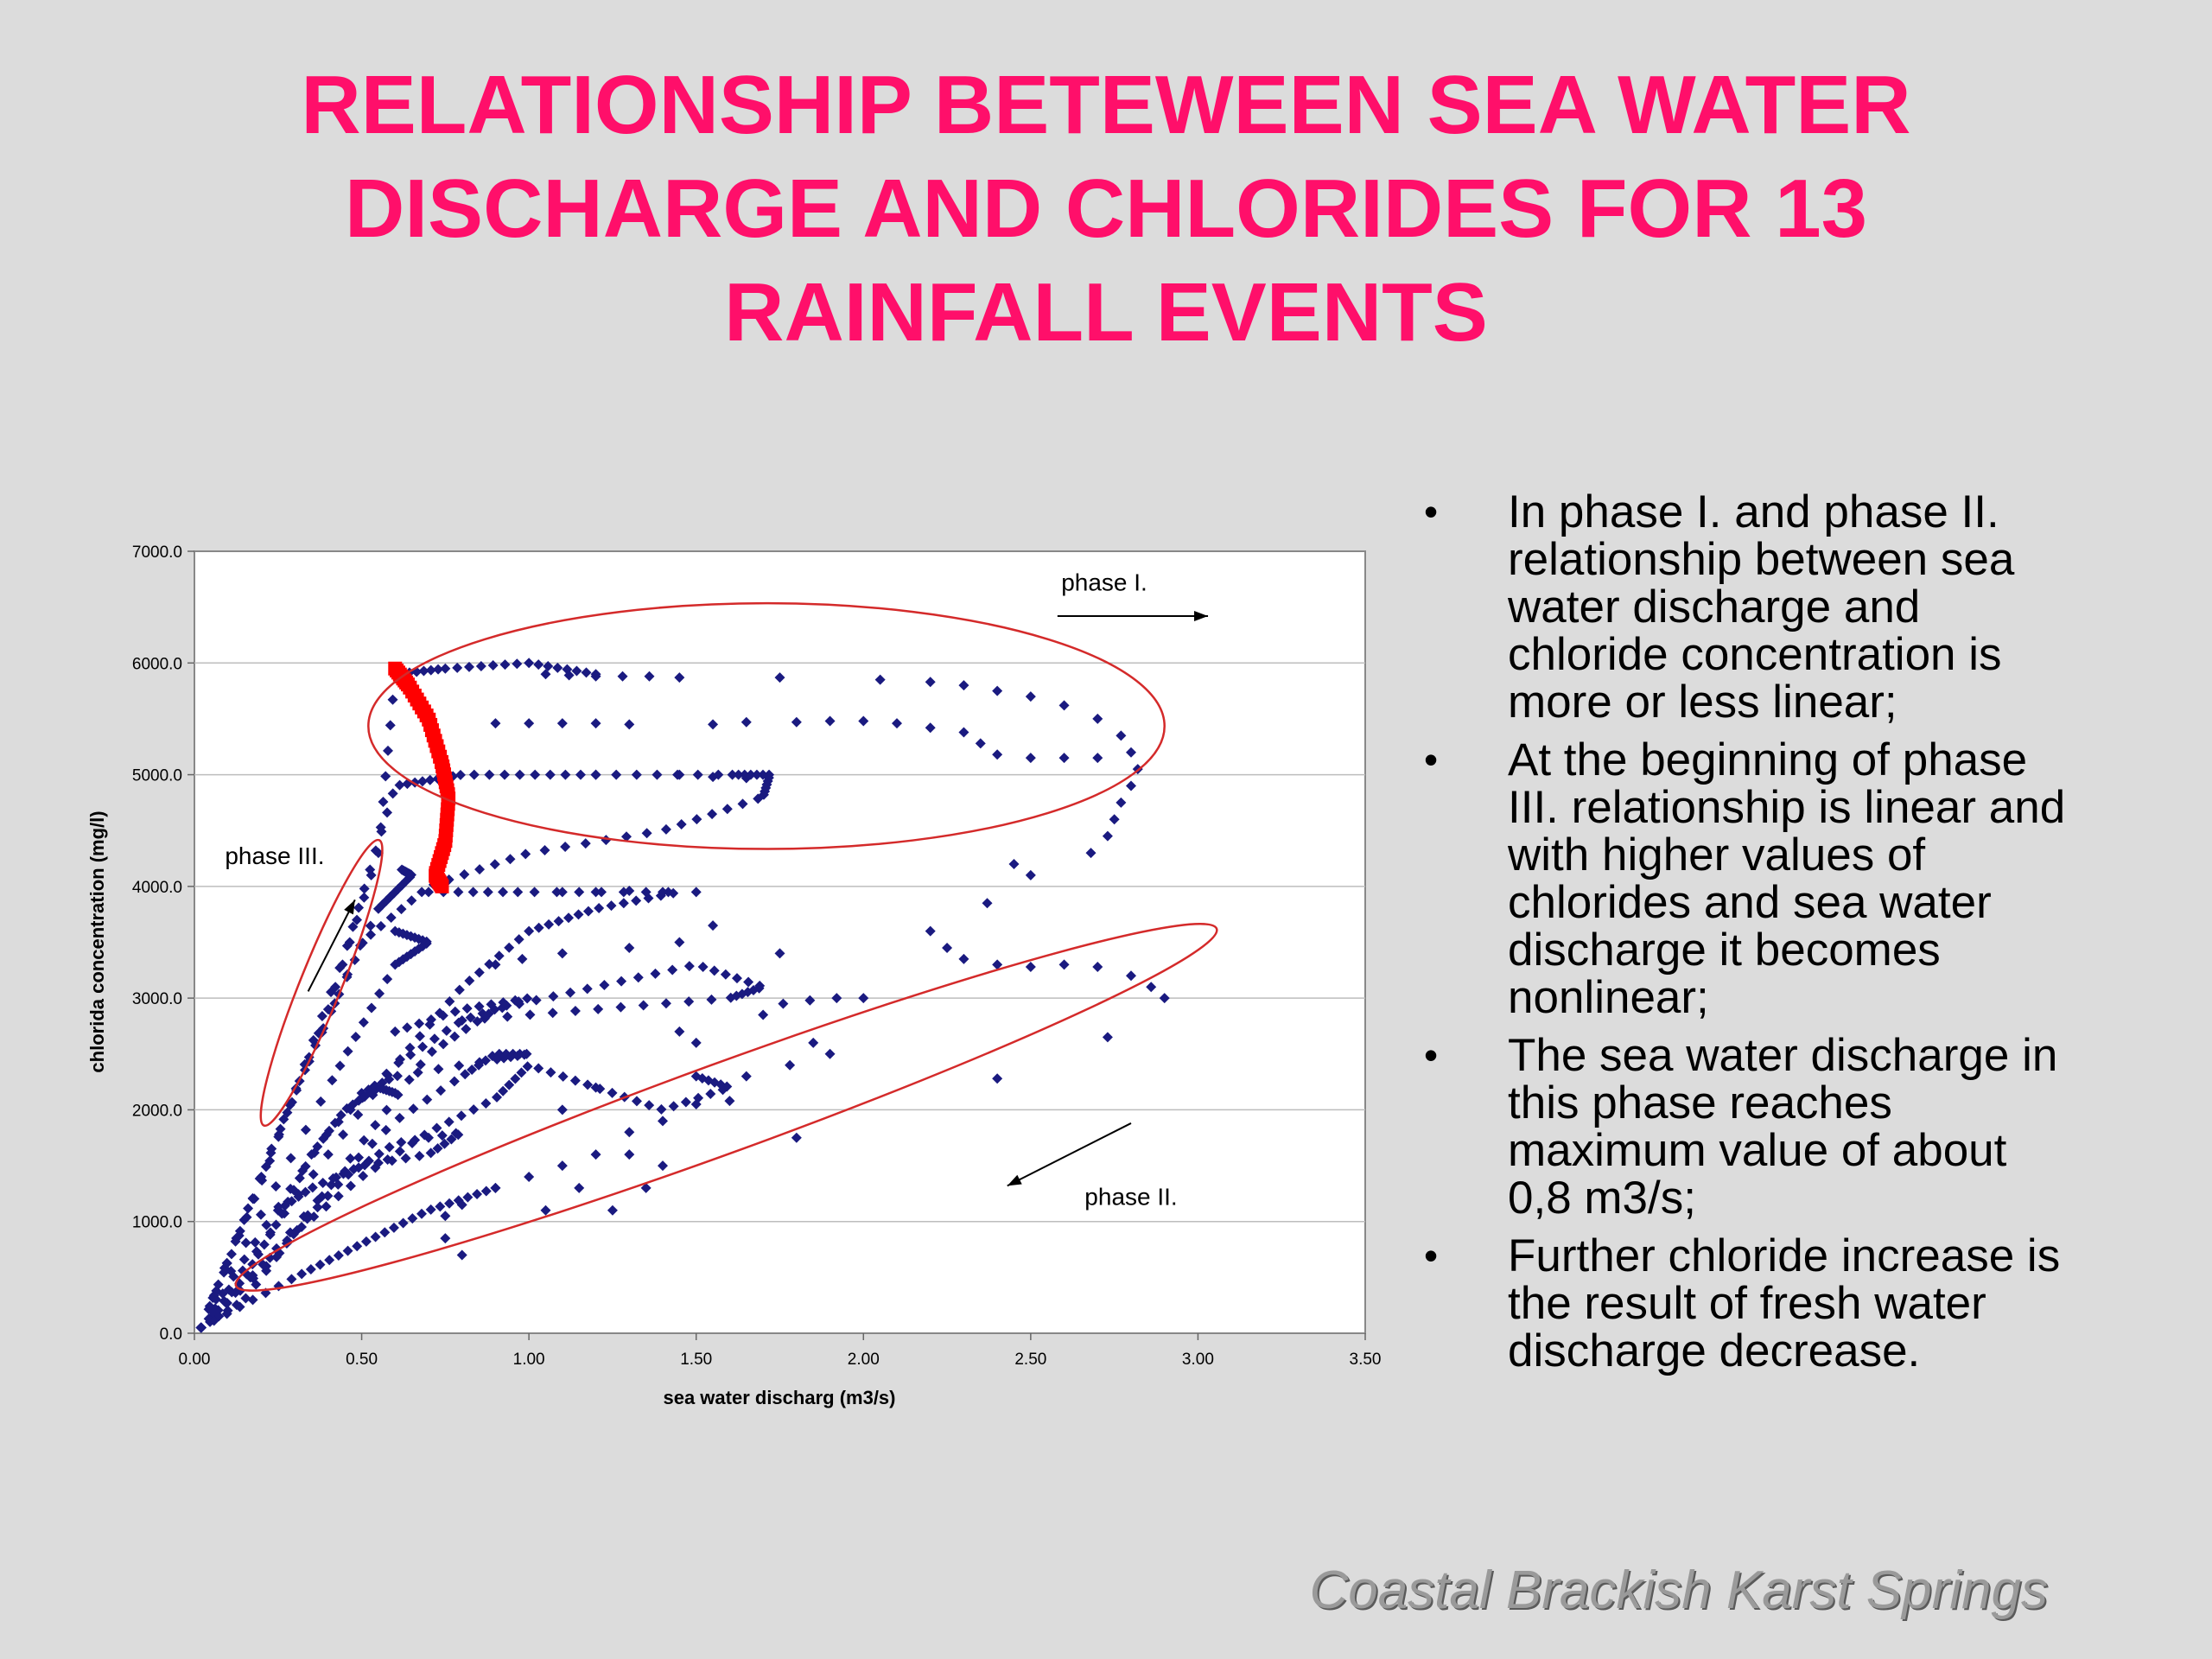 This screenshot has width=2212, height=1659. Describe the element at coordinates (157, 888) in the screenshot. I see `y-tick-label: 4000.0` at that location.